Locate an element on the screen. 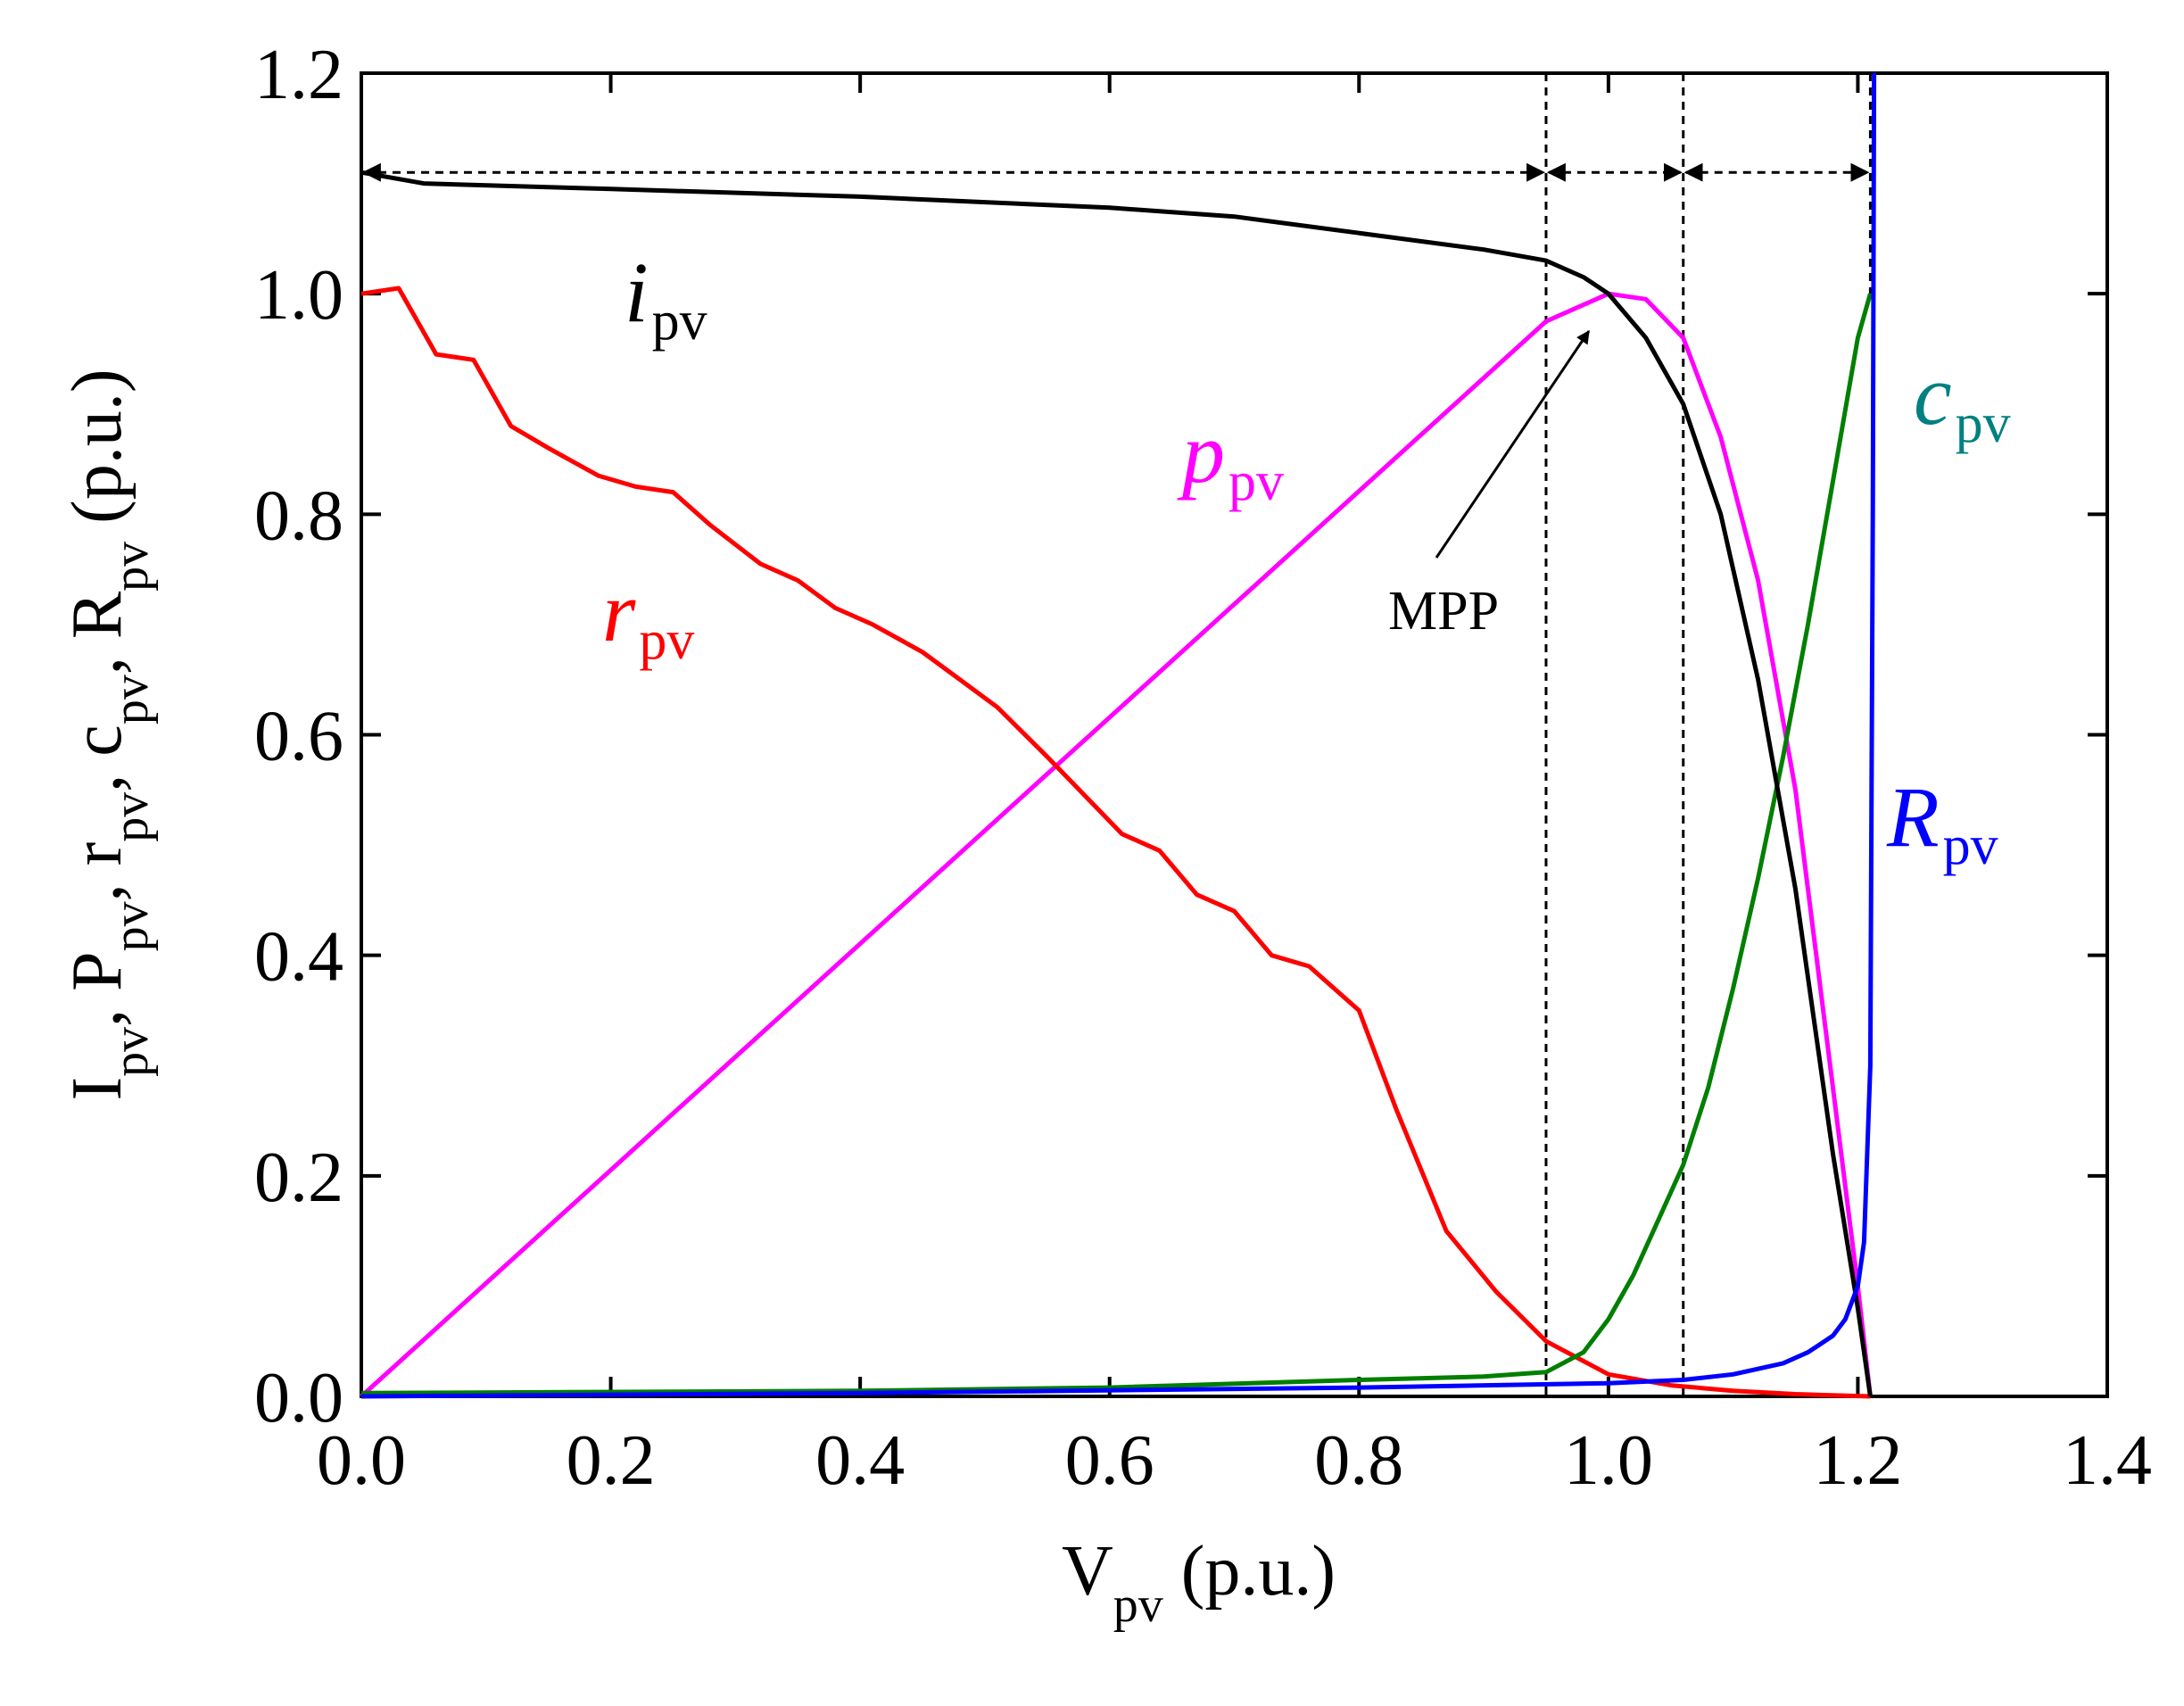 This screenshot has width=2184, height=1706. y-axis-label: Ipv, Ppv, rpv, cpv, Rpv (p.u.) is located at coordinates (108, 735).